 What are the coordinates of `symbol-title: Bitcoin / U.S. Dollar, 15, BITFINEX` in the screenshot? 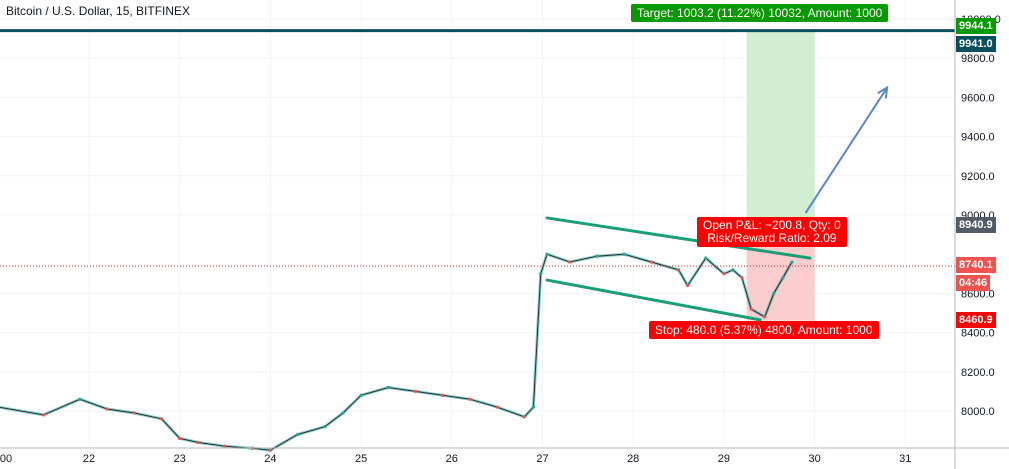 It's located at (98, 11).